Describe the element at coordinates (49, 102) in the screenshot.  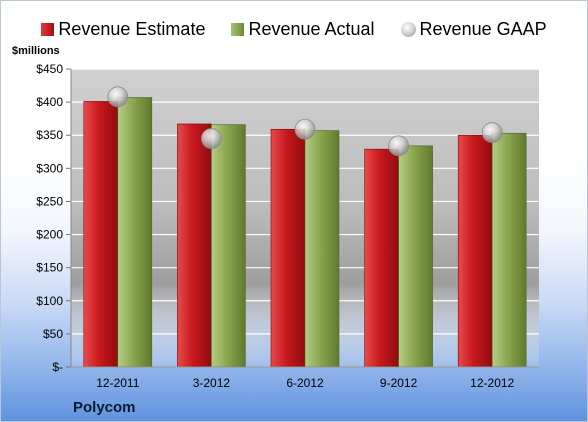
I see `y-tick-label: $400` at that location.